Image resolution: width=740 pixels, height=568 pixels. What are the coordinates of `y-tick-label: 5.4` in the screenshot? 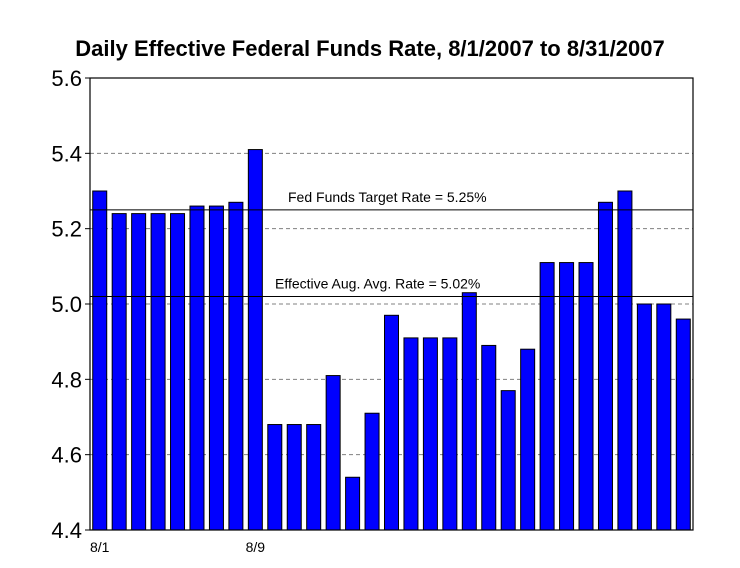 It's located at (66, 153).